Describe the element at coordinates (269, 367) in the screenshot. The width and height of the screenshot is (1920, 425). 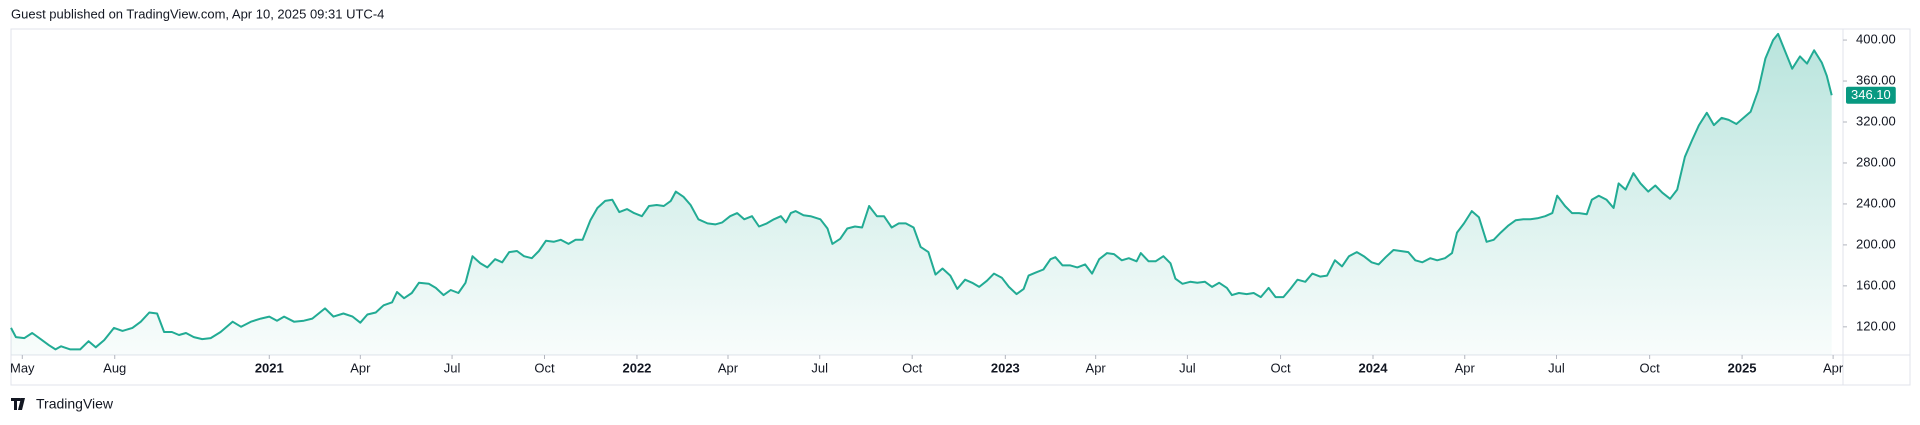
I see `x-tick-label: 2021` at that location.